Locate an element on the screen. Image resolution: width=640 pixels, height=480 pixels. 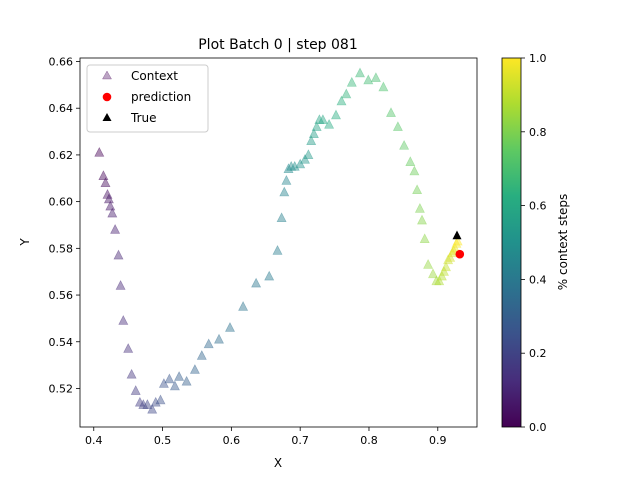
x-tick-label: 0.9 is located at coordinates (438, 440).